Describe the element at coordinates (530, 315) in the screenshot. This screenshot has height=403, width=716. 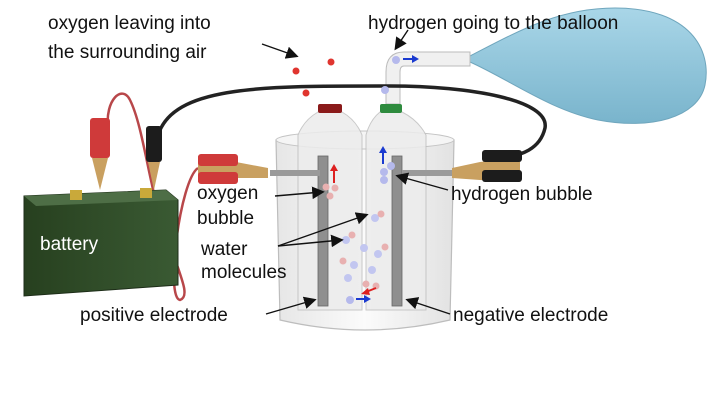
I see `label-negative-electrode: negative electrode` at that location.